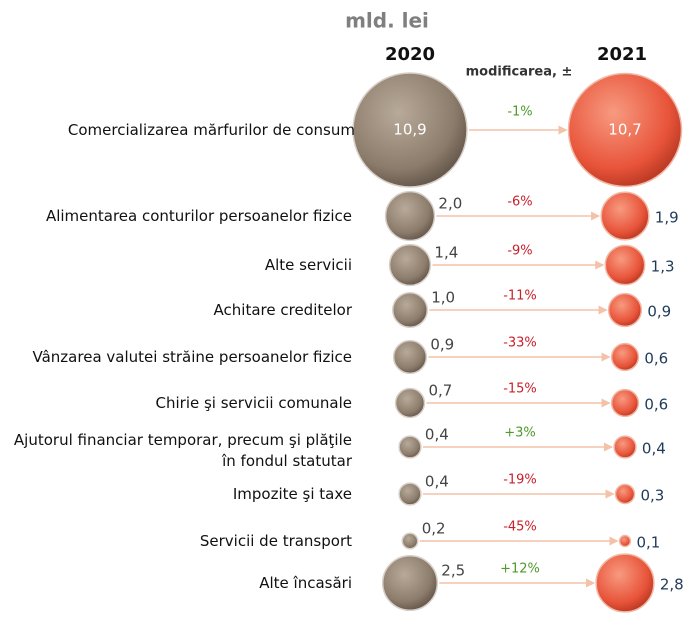 The image size is (690, 618). I want to click on change-label: -45%, so click(520, 527).